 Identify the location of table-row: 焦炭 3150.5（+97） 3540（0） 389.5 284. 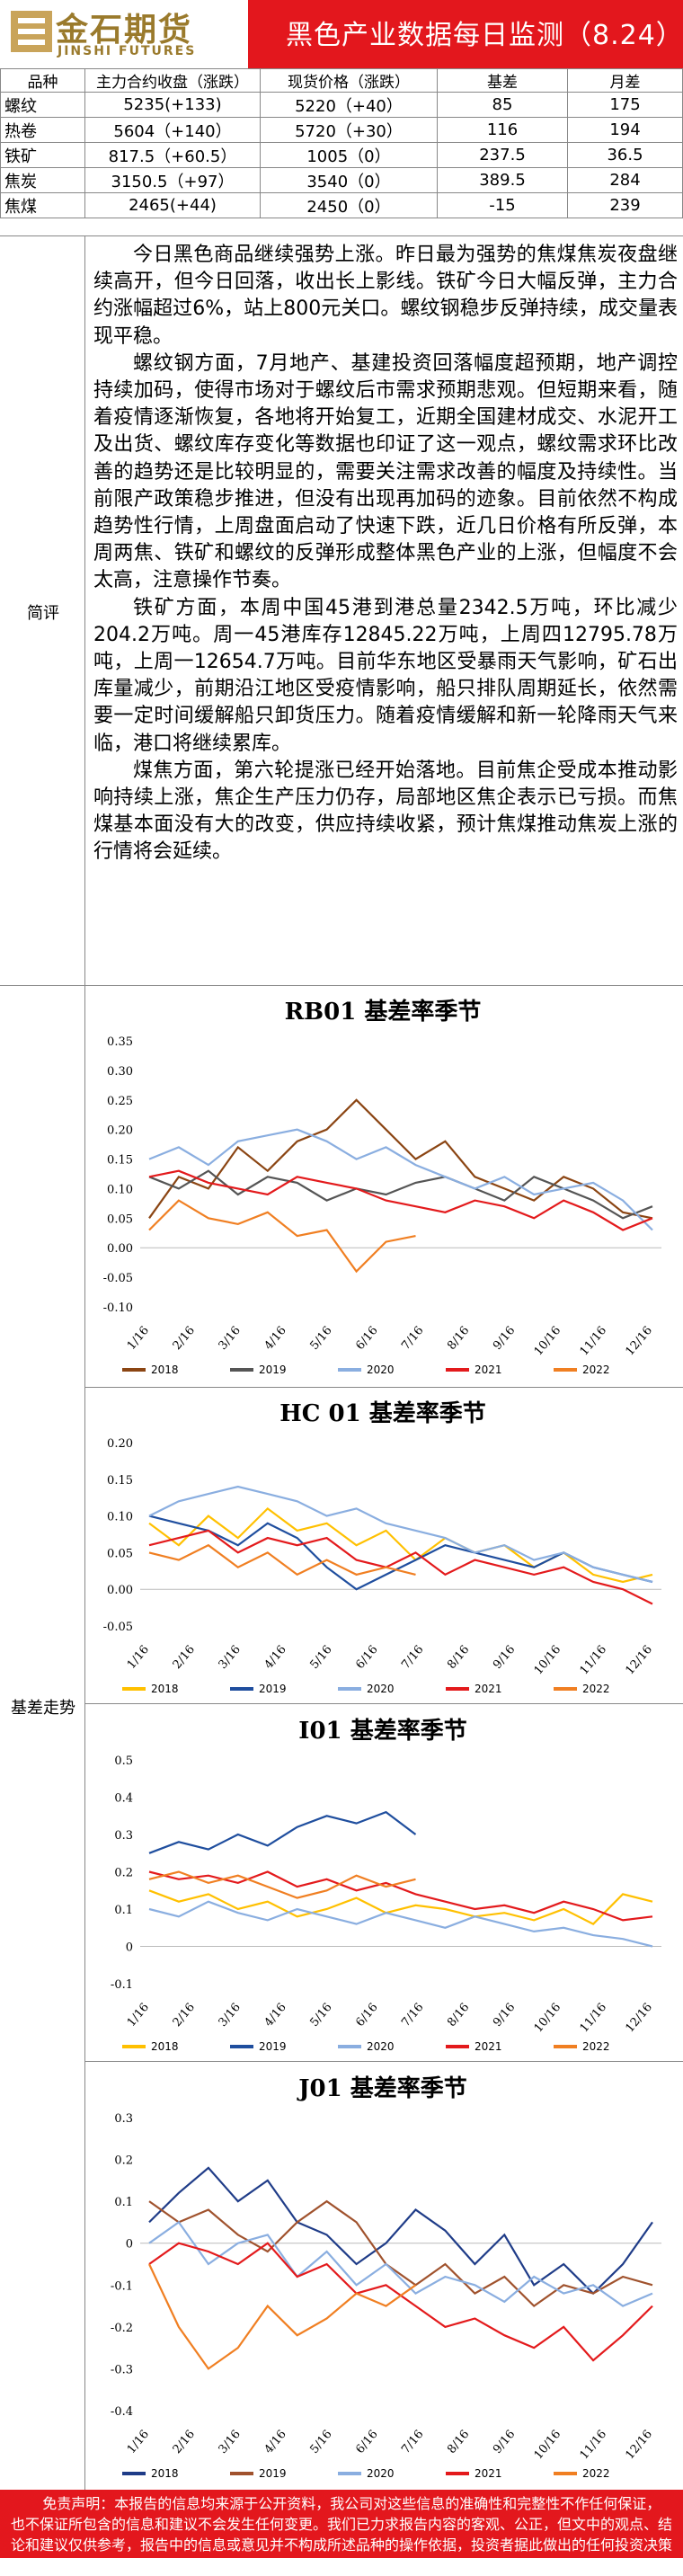
(341, 180).